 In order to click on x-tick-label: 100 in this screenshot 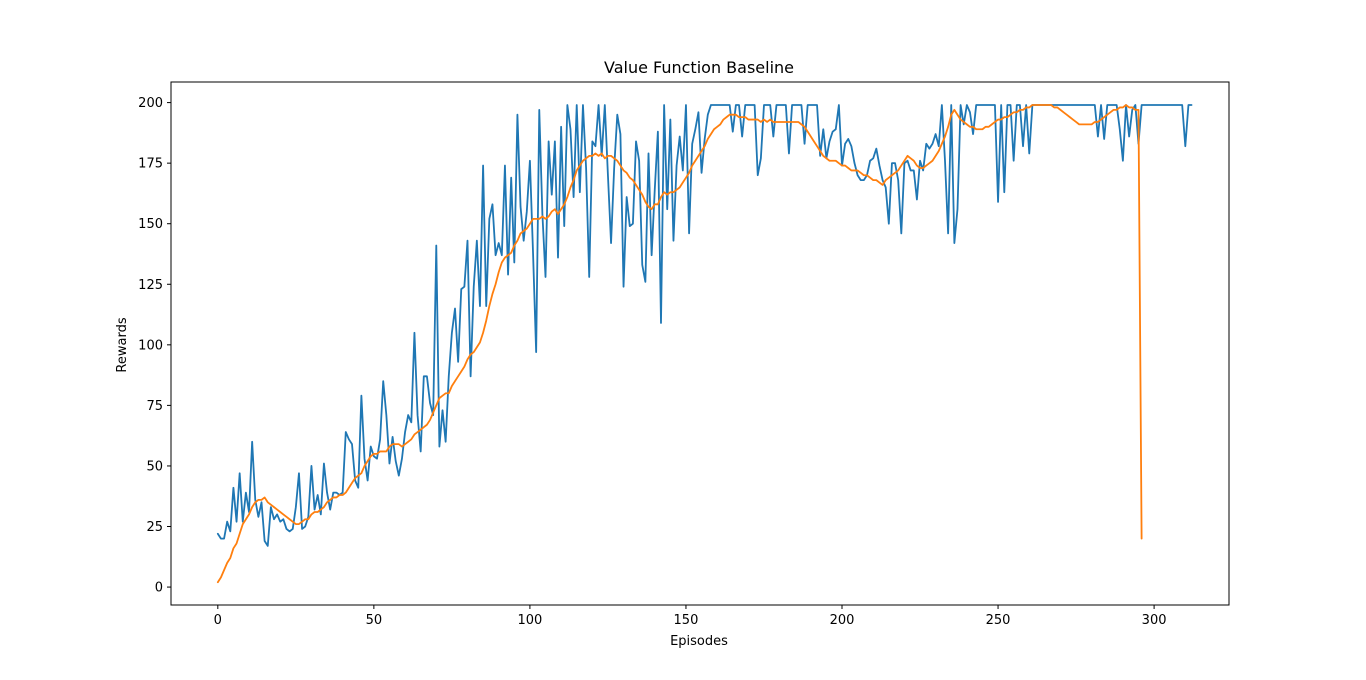, I will do `click(529, 620)`.